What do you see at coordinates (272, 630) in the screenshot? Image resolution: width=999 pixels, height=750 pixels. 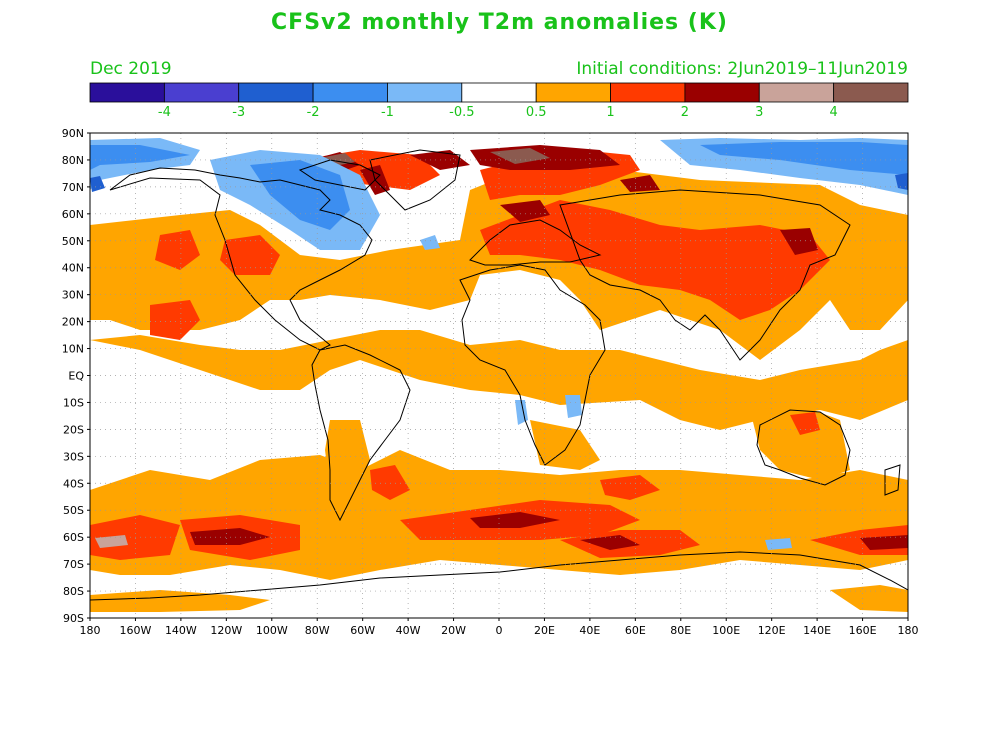 I see `longitude-label: 100W` at bounding box center [272, 630].